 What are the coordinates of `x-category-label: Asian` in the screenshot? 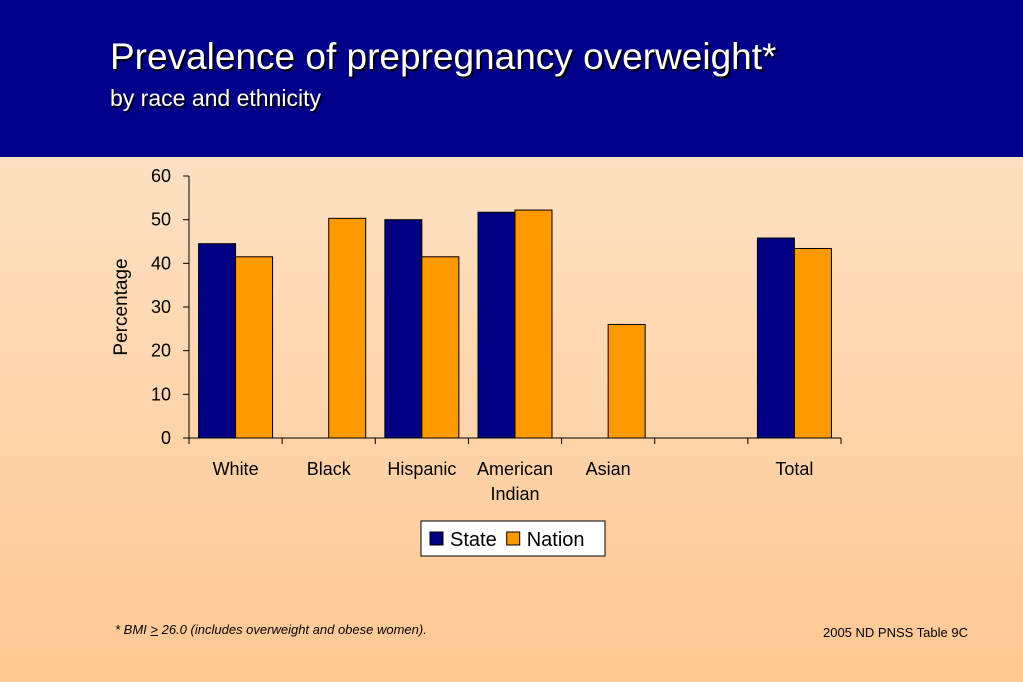 It's located at (608, 469).